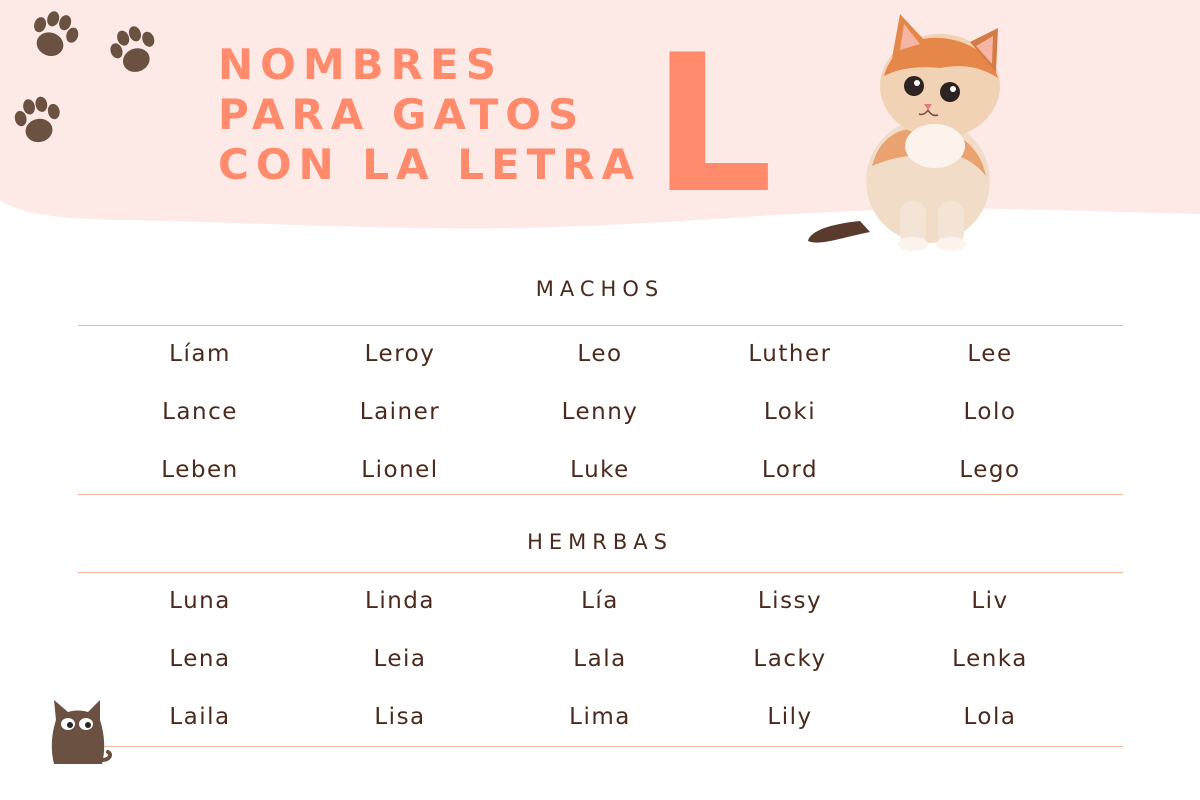 Image resolution: width=1200 pixels, height=800 pixels. I want to click on name-item: Lord, so click(790, 470).